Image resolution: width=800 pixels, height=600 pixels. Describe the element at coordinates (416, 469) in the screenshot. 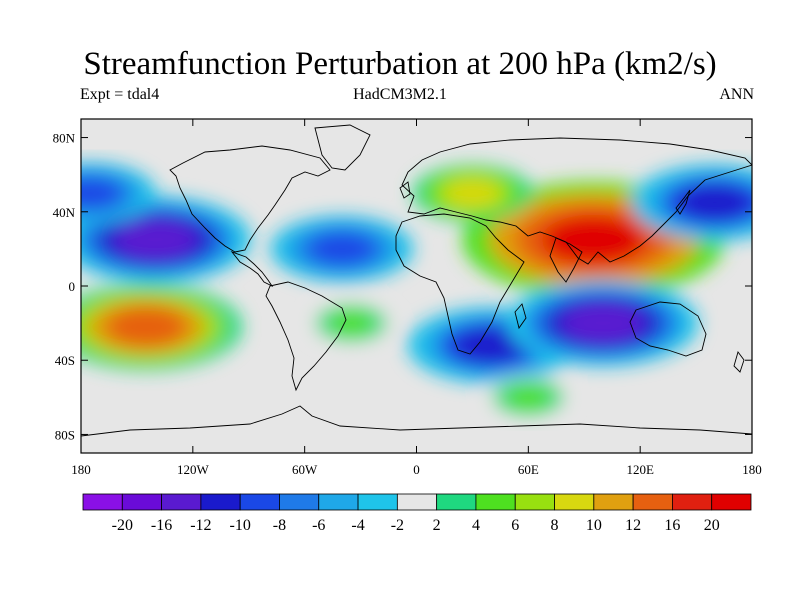

I see `x-tick-label: 0` at that location.